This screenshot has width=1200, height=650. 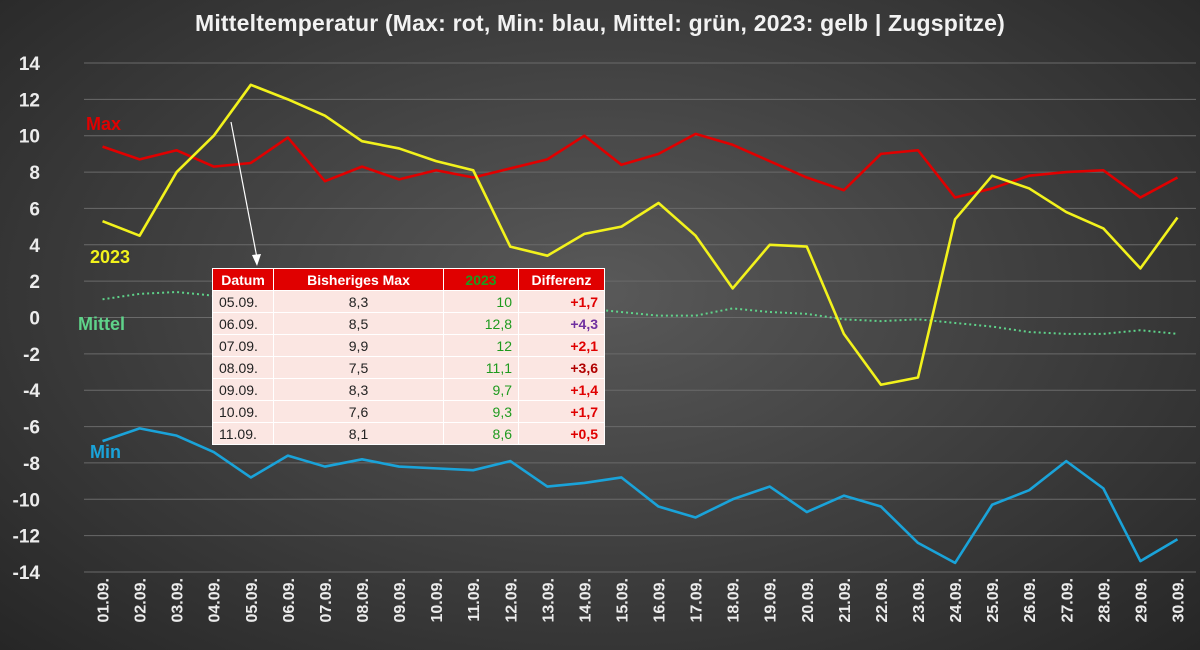 I want to click on x-tick-label: 23.09., so click(x=919, y=600).